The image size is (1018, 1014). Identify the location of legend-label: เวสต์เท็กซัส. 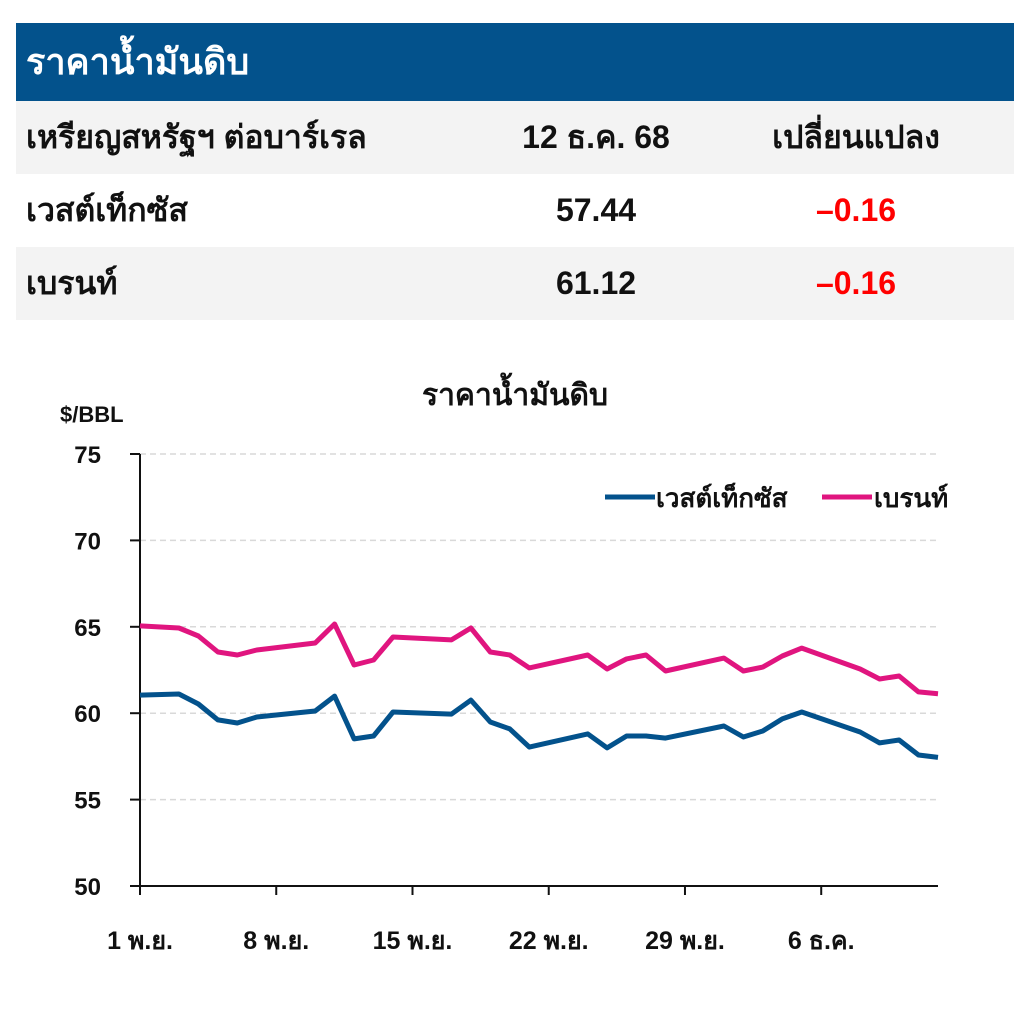
(722, 497).